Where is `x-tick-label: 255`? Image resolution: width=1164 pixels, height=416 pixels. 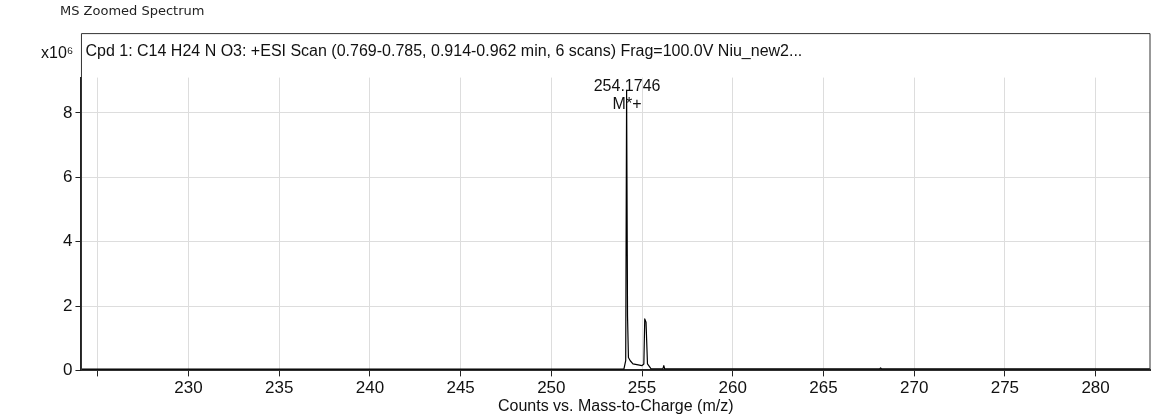 x-tick-label: 255 is located at coordinates (642, 388).